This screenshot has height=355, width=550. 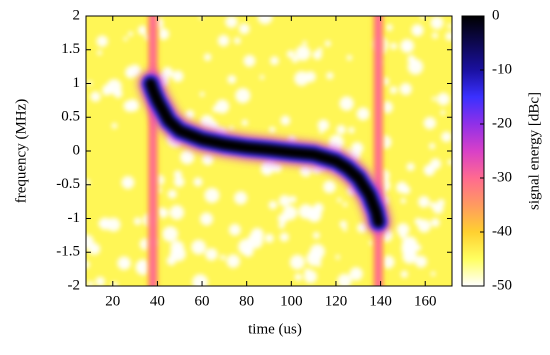 I want to click on y-tick-label: -1.5, so click(x=68, y=252).